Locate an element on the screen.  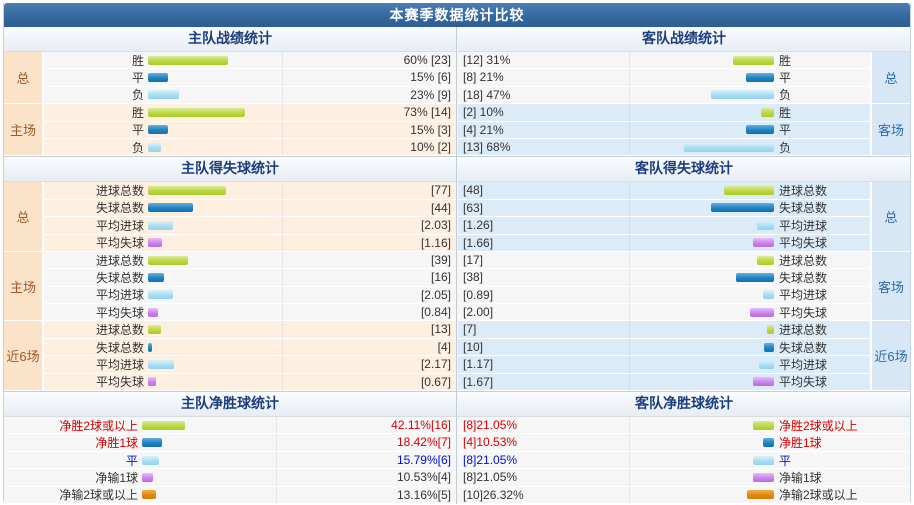
stat-row: 失球总数 [44] is located at coordinates (250, 208).